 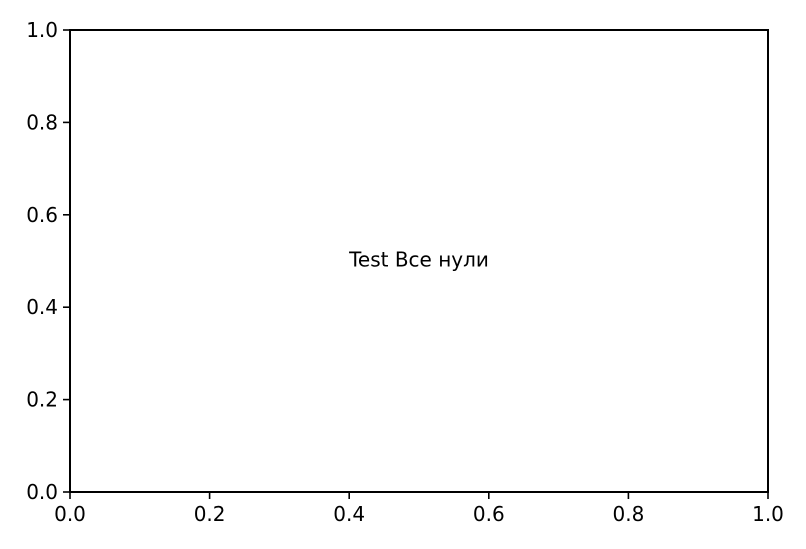 What do you see at coordinates (489, 514) in the screenshot?
I see `x-tick-label: 0.6` at bounding box center [489, 514].